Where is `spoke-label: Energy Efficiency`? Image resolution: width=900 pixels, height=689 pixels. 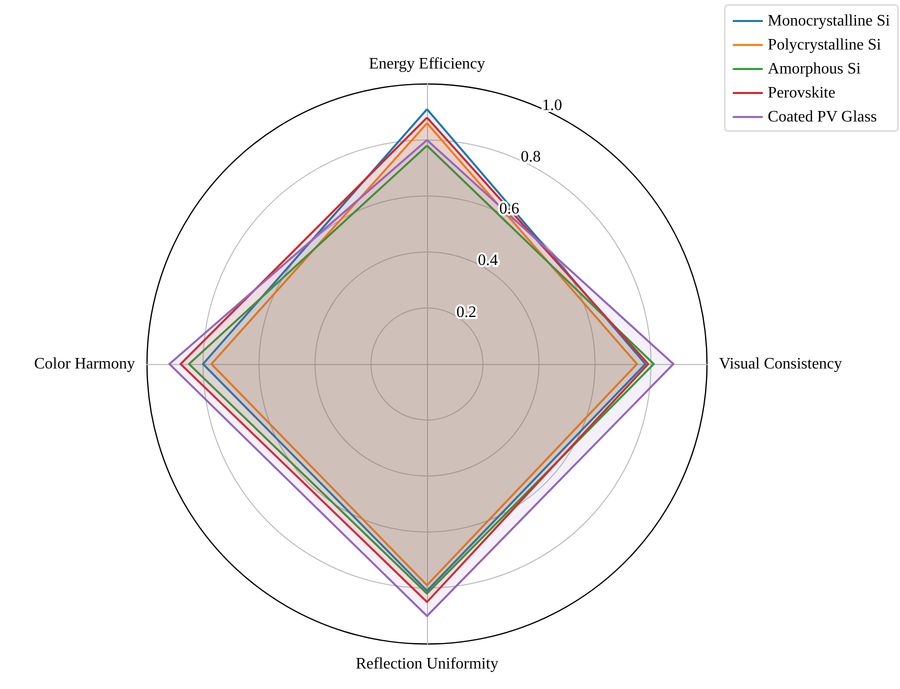 spoke-label: Energy Efficiency is located at coordinates (427, 64).